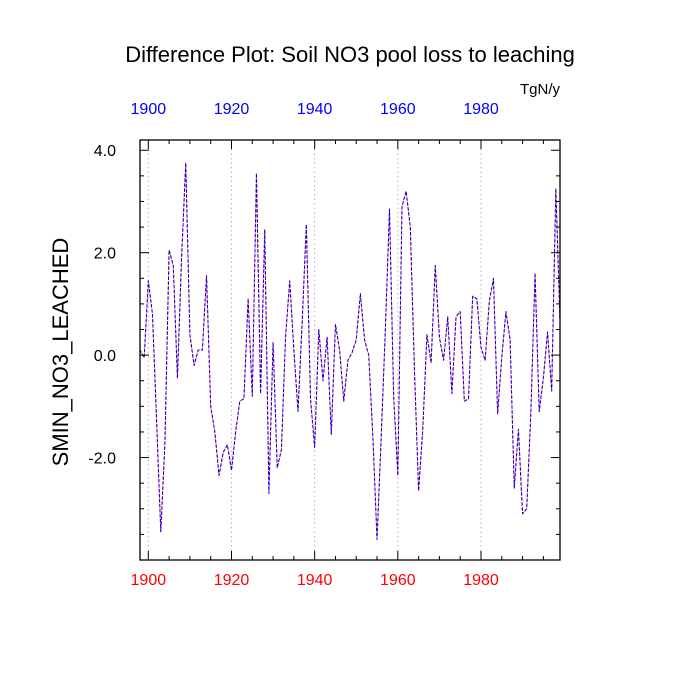  I want to click on units-label: TgN/y, so click(540, 89).